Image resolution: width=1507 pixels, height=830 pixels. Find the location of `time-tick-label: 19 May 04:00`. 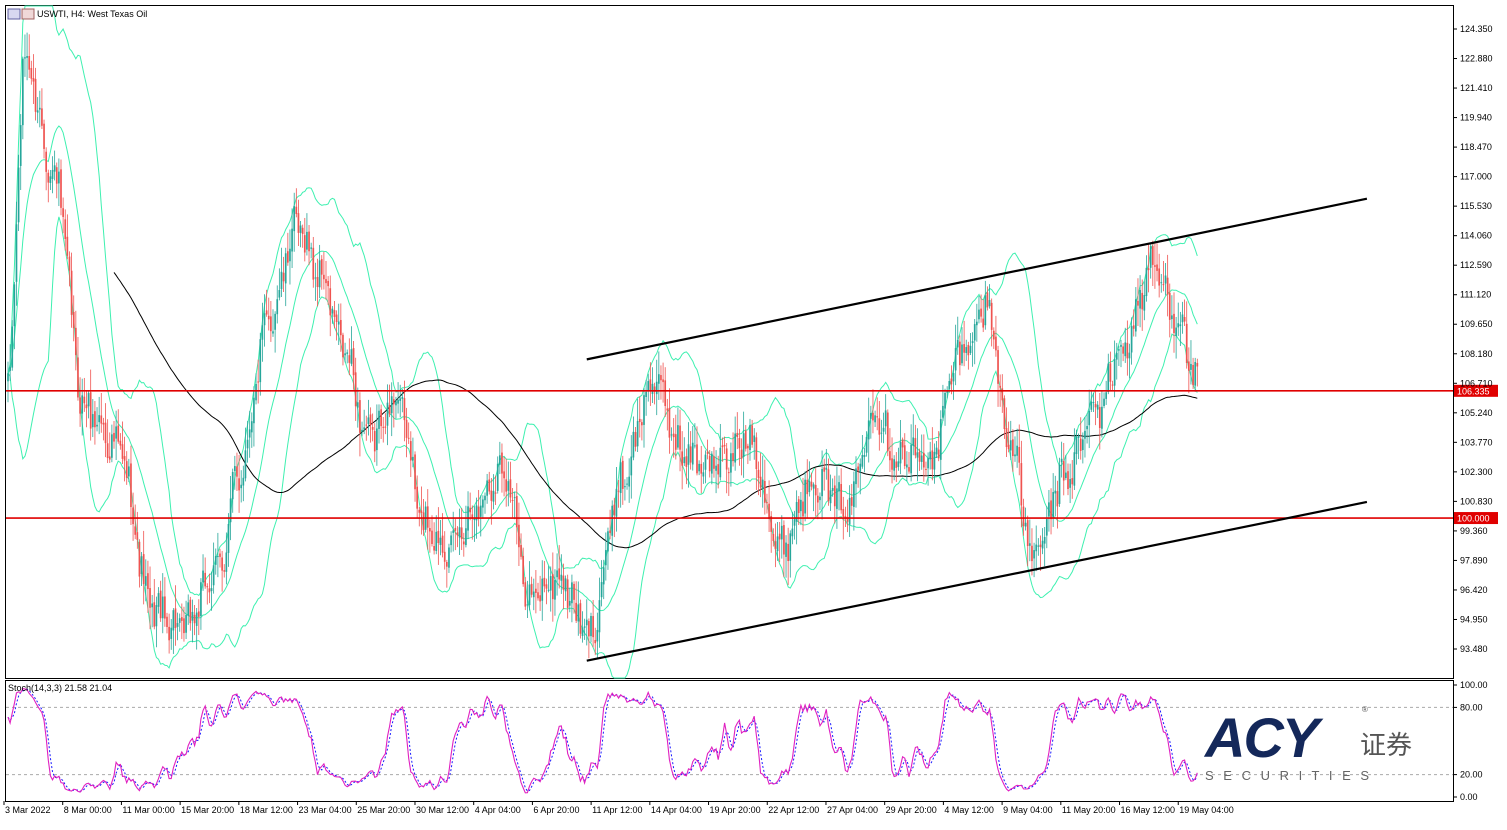

time-tick-label: 19 May 04:00 is located at coordinates (1206, 810).